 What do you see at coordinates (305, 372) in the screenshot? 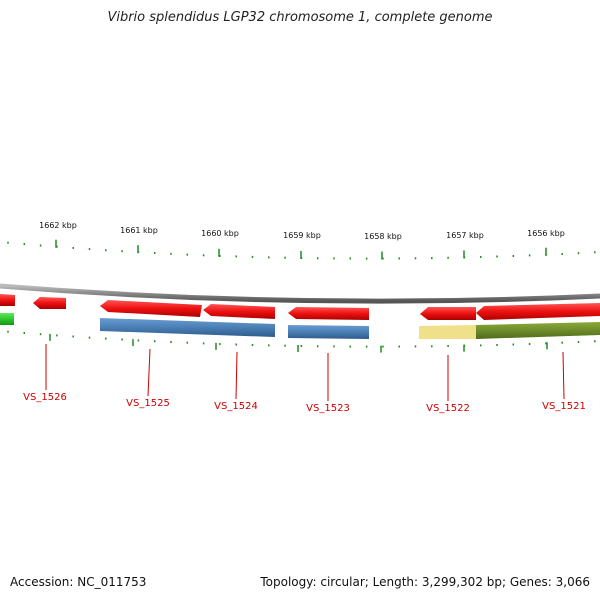
I see `gene-callouts` at bounding box center [305, 372].